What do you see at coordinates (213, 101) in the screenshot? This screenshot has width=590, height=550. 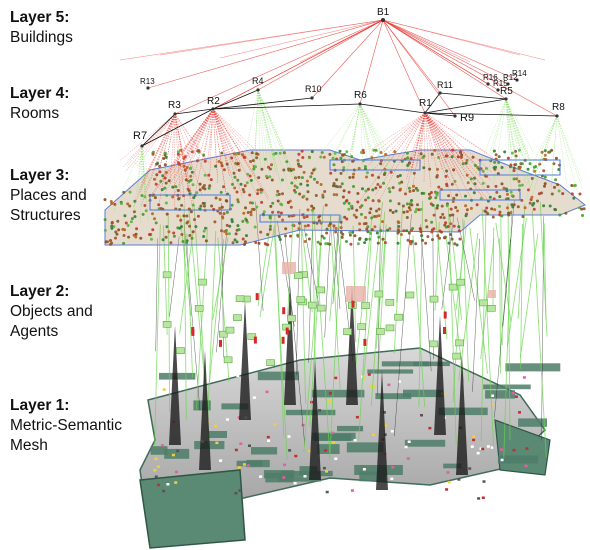 I see `room-label-r2: R2` at bounding box center [213, 101].